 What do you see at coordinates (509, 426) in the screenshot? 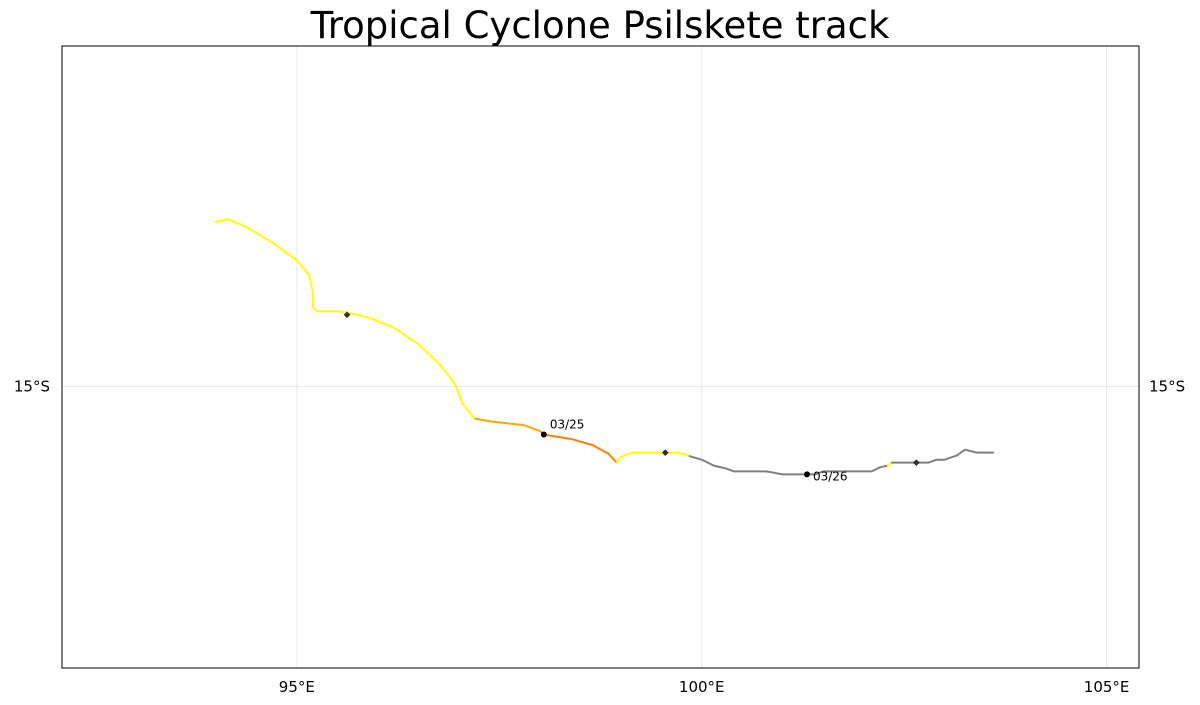
I see `track-segment-orange-light` at bounding box center [509, 426].